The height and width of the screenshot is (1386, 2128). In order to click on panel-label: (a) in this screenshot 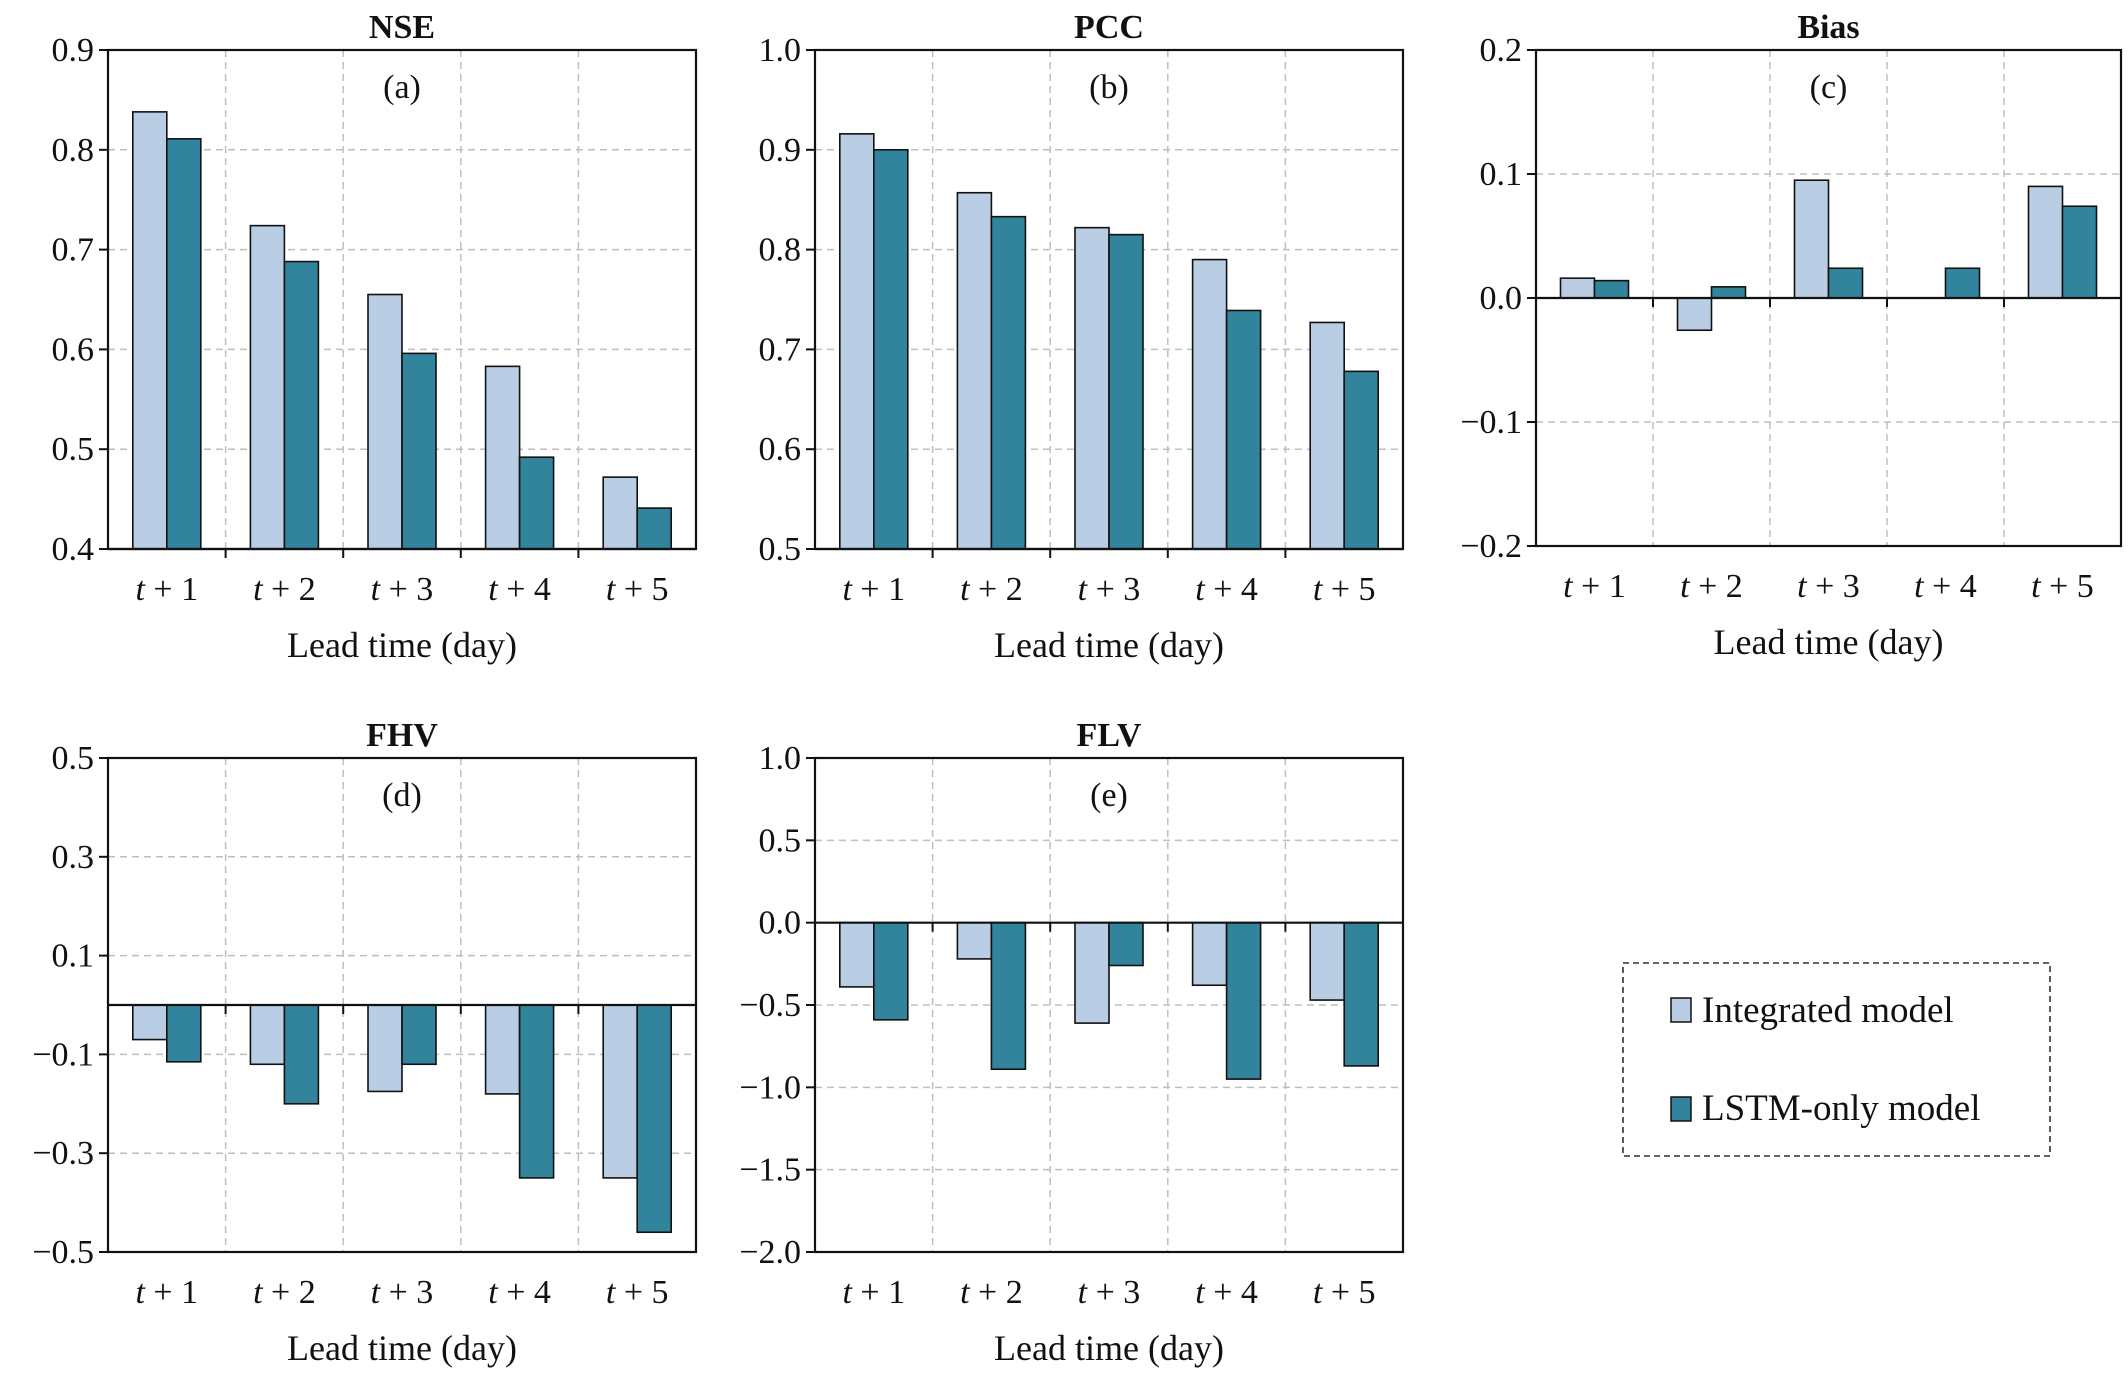, I will do `click(402, 87)`.